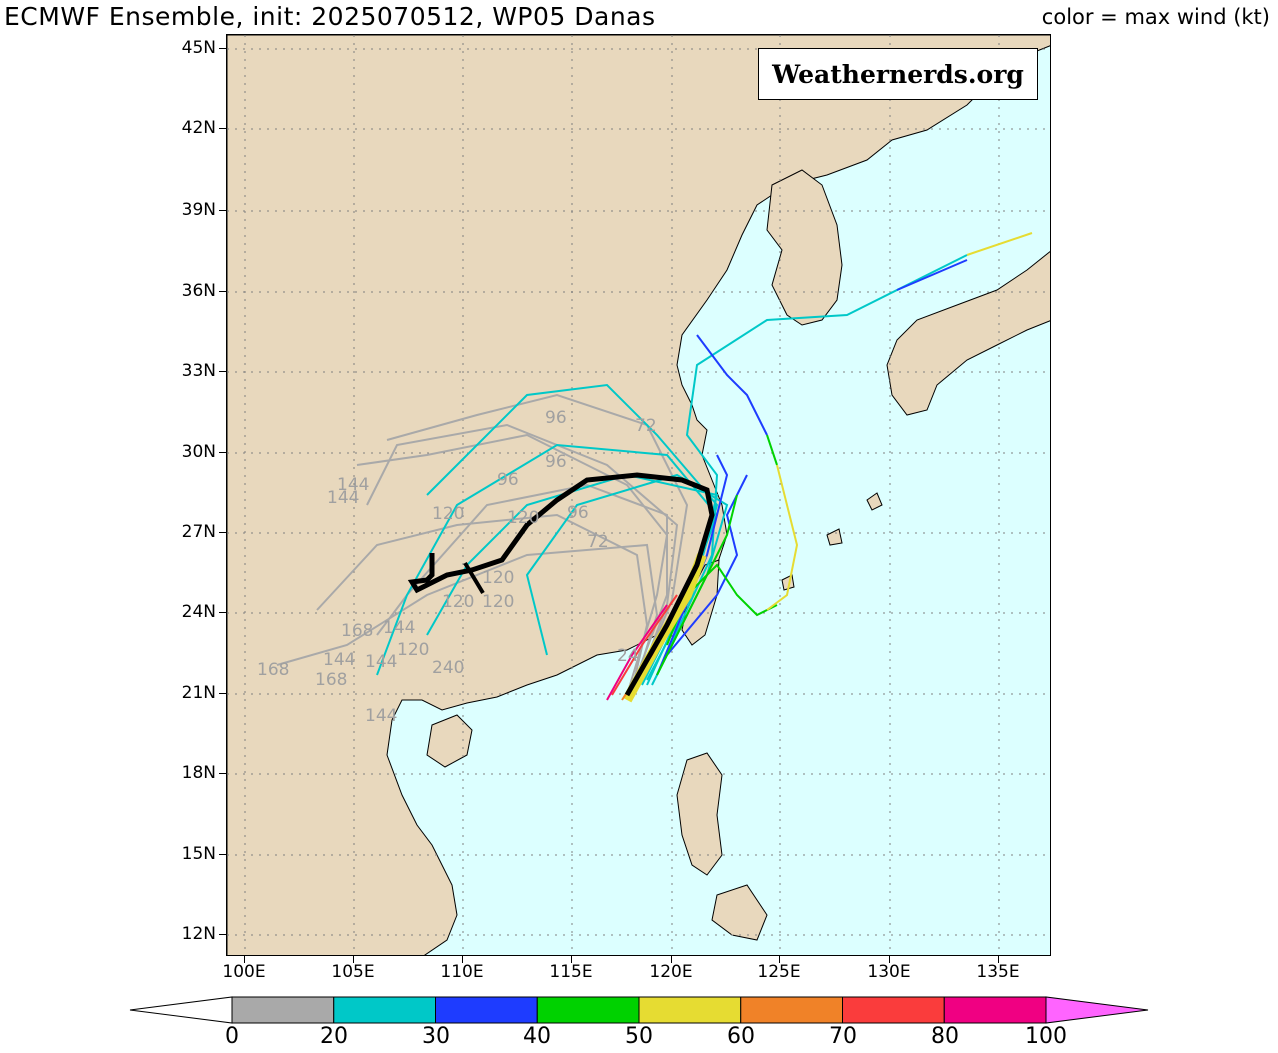 Image resolution: width=1278 pixels, height=1053 pixels. Describe the element at coordinates (462, 972) in the screenshot. I see `lon-label: 110E` at that location.